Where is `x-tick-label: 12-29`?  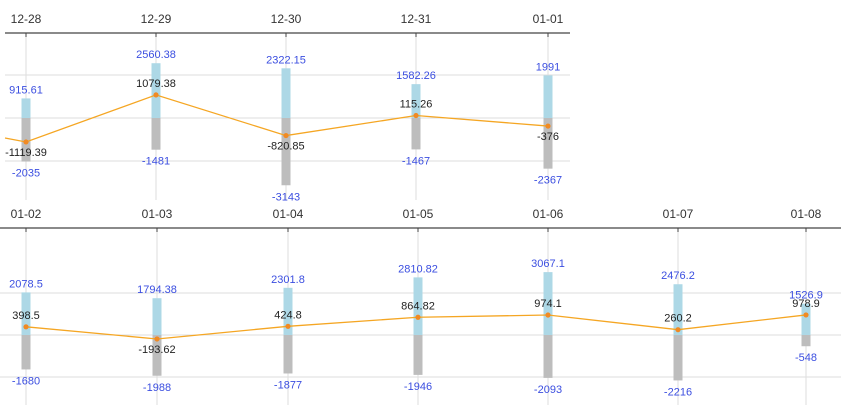
x-tick-label: 12-29 is located at coordinates (156, 19).